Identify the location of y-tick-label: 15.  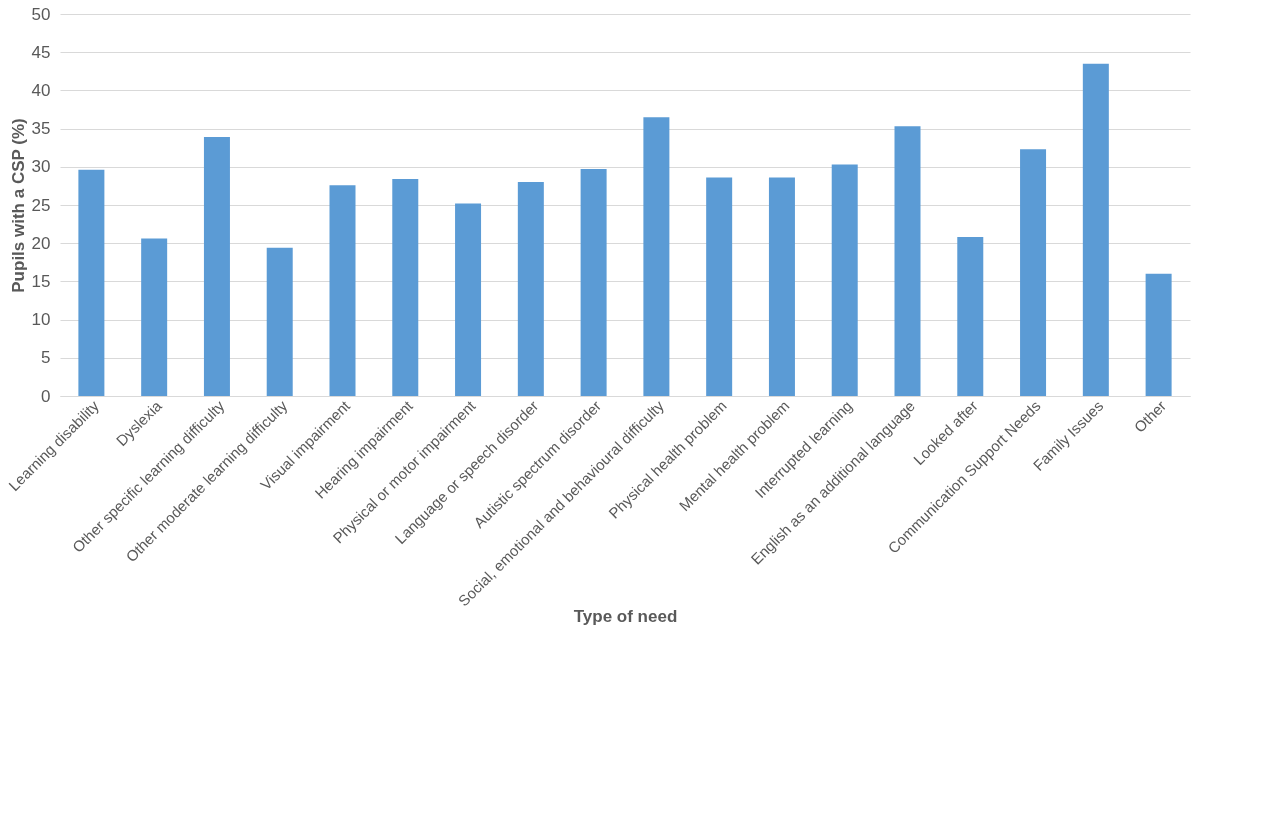
(41, 281).